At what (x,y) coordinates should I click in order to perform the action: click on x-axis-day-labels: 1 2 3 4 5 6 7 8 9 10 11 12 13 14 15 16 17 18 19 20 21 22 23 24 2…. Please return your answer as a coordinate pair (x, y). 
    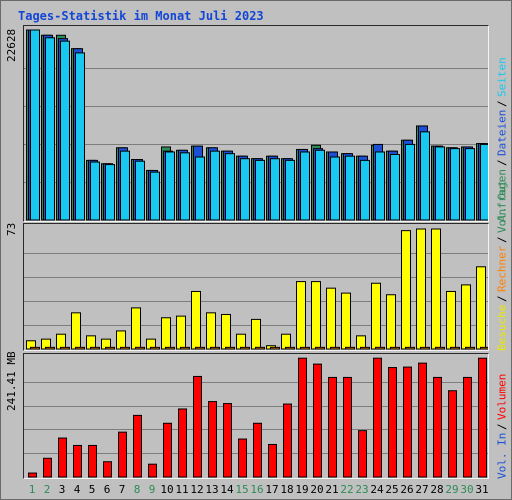
    Looking at the image, I should click on (256, 490).